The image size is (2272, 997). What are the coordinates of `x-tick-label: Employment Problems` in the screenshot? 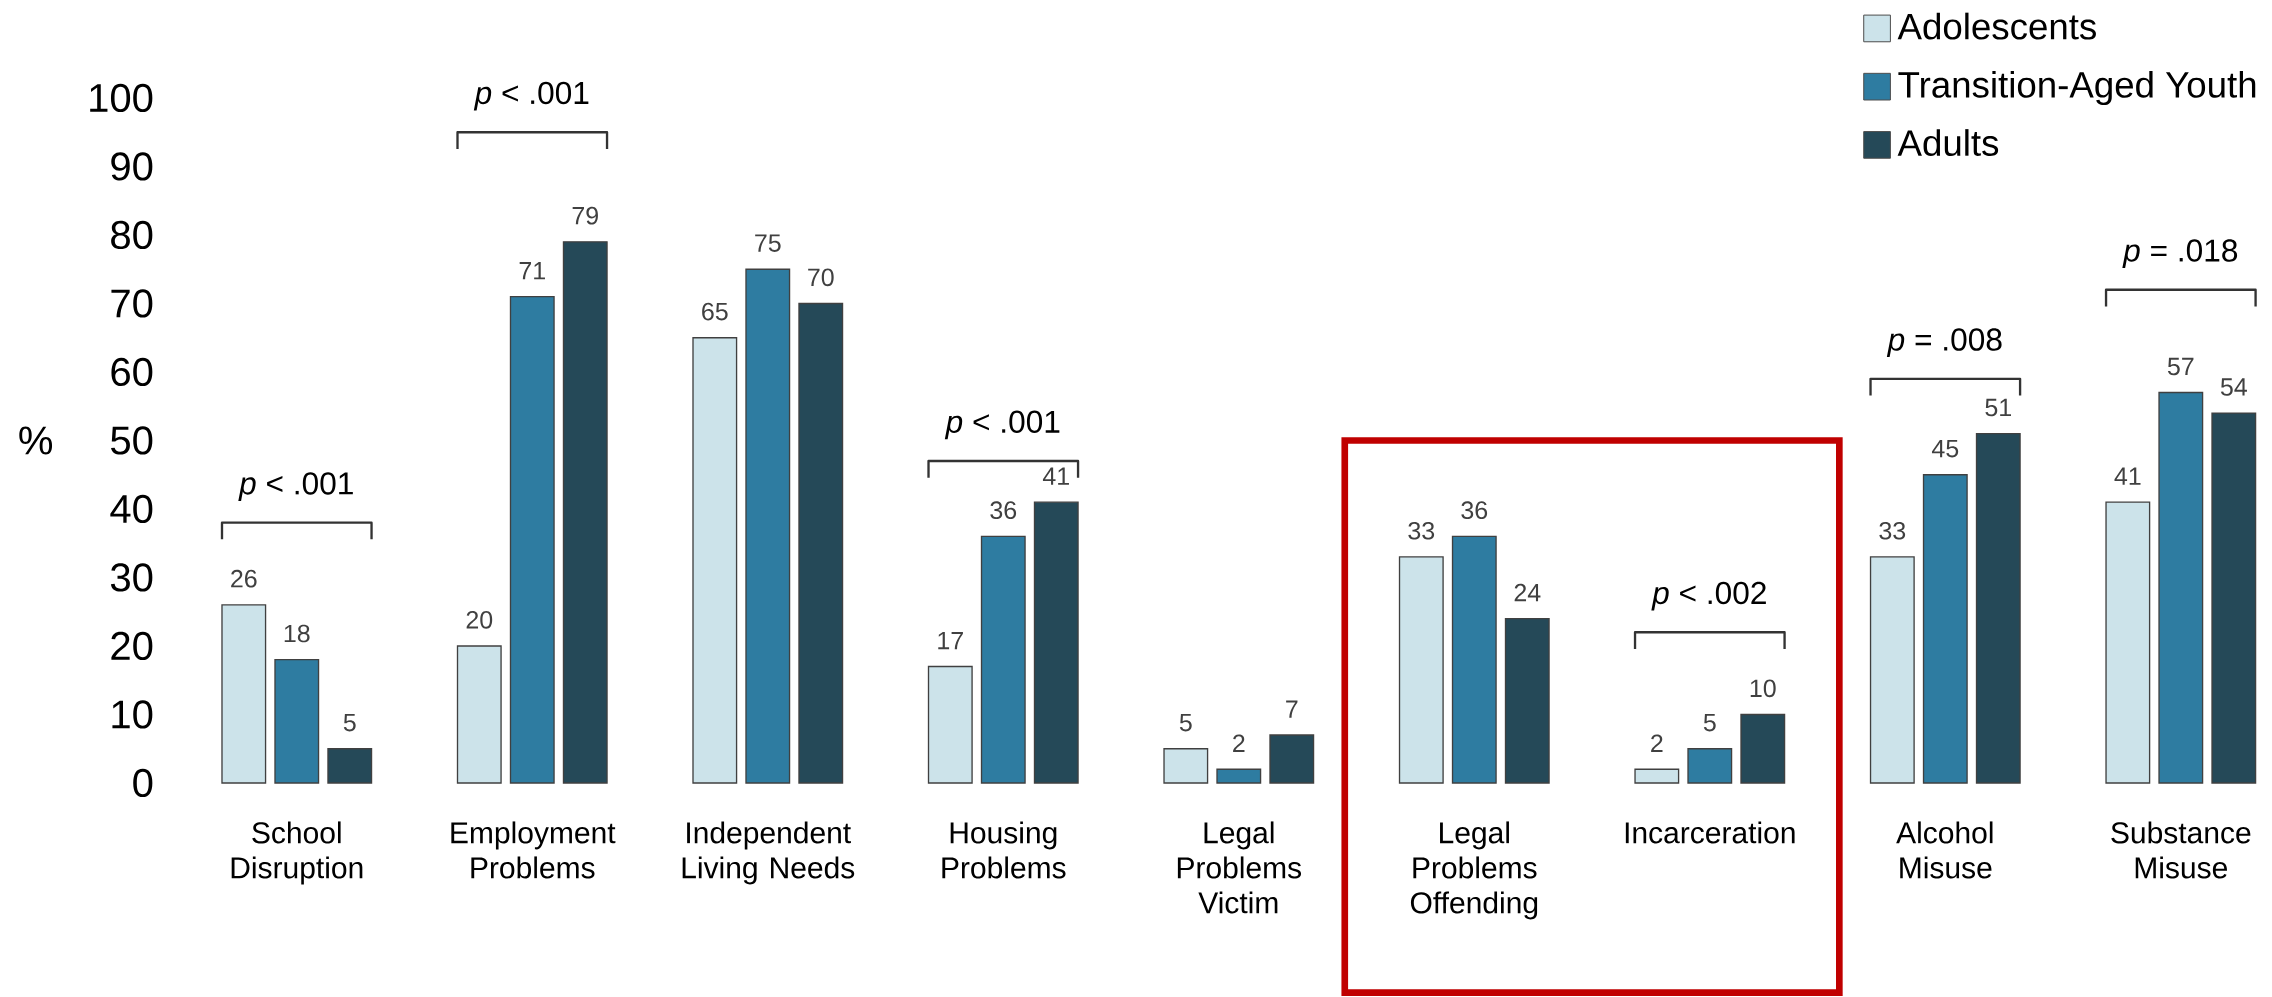 It's located at (533, 850).